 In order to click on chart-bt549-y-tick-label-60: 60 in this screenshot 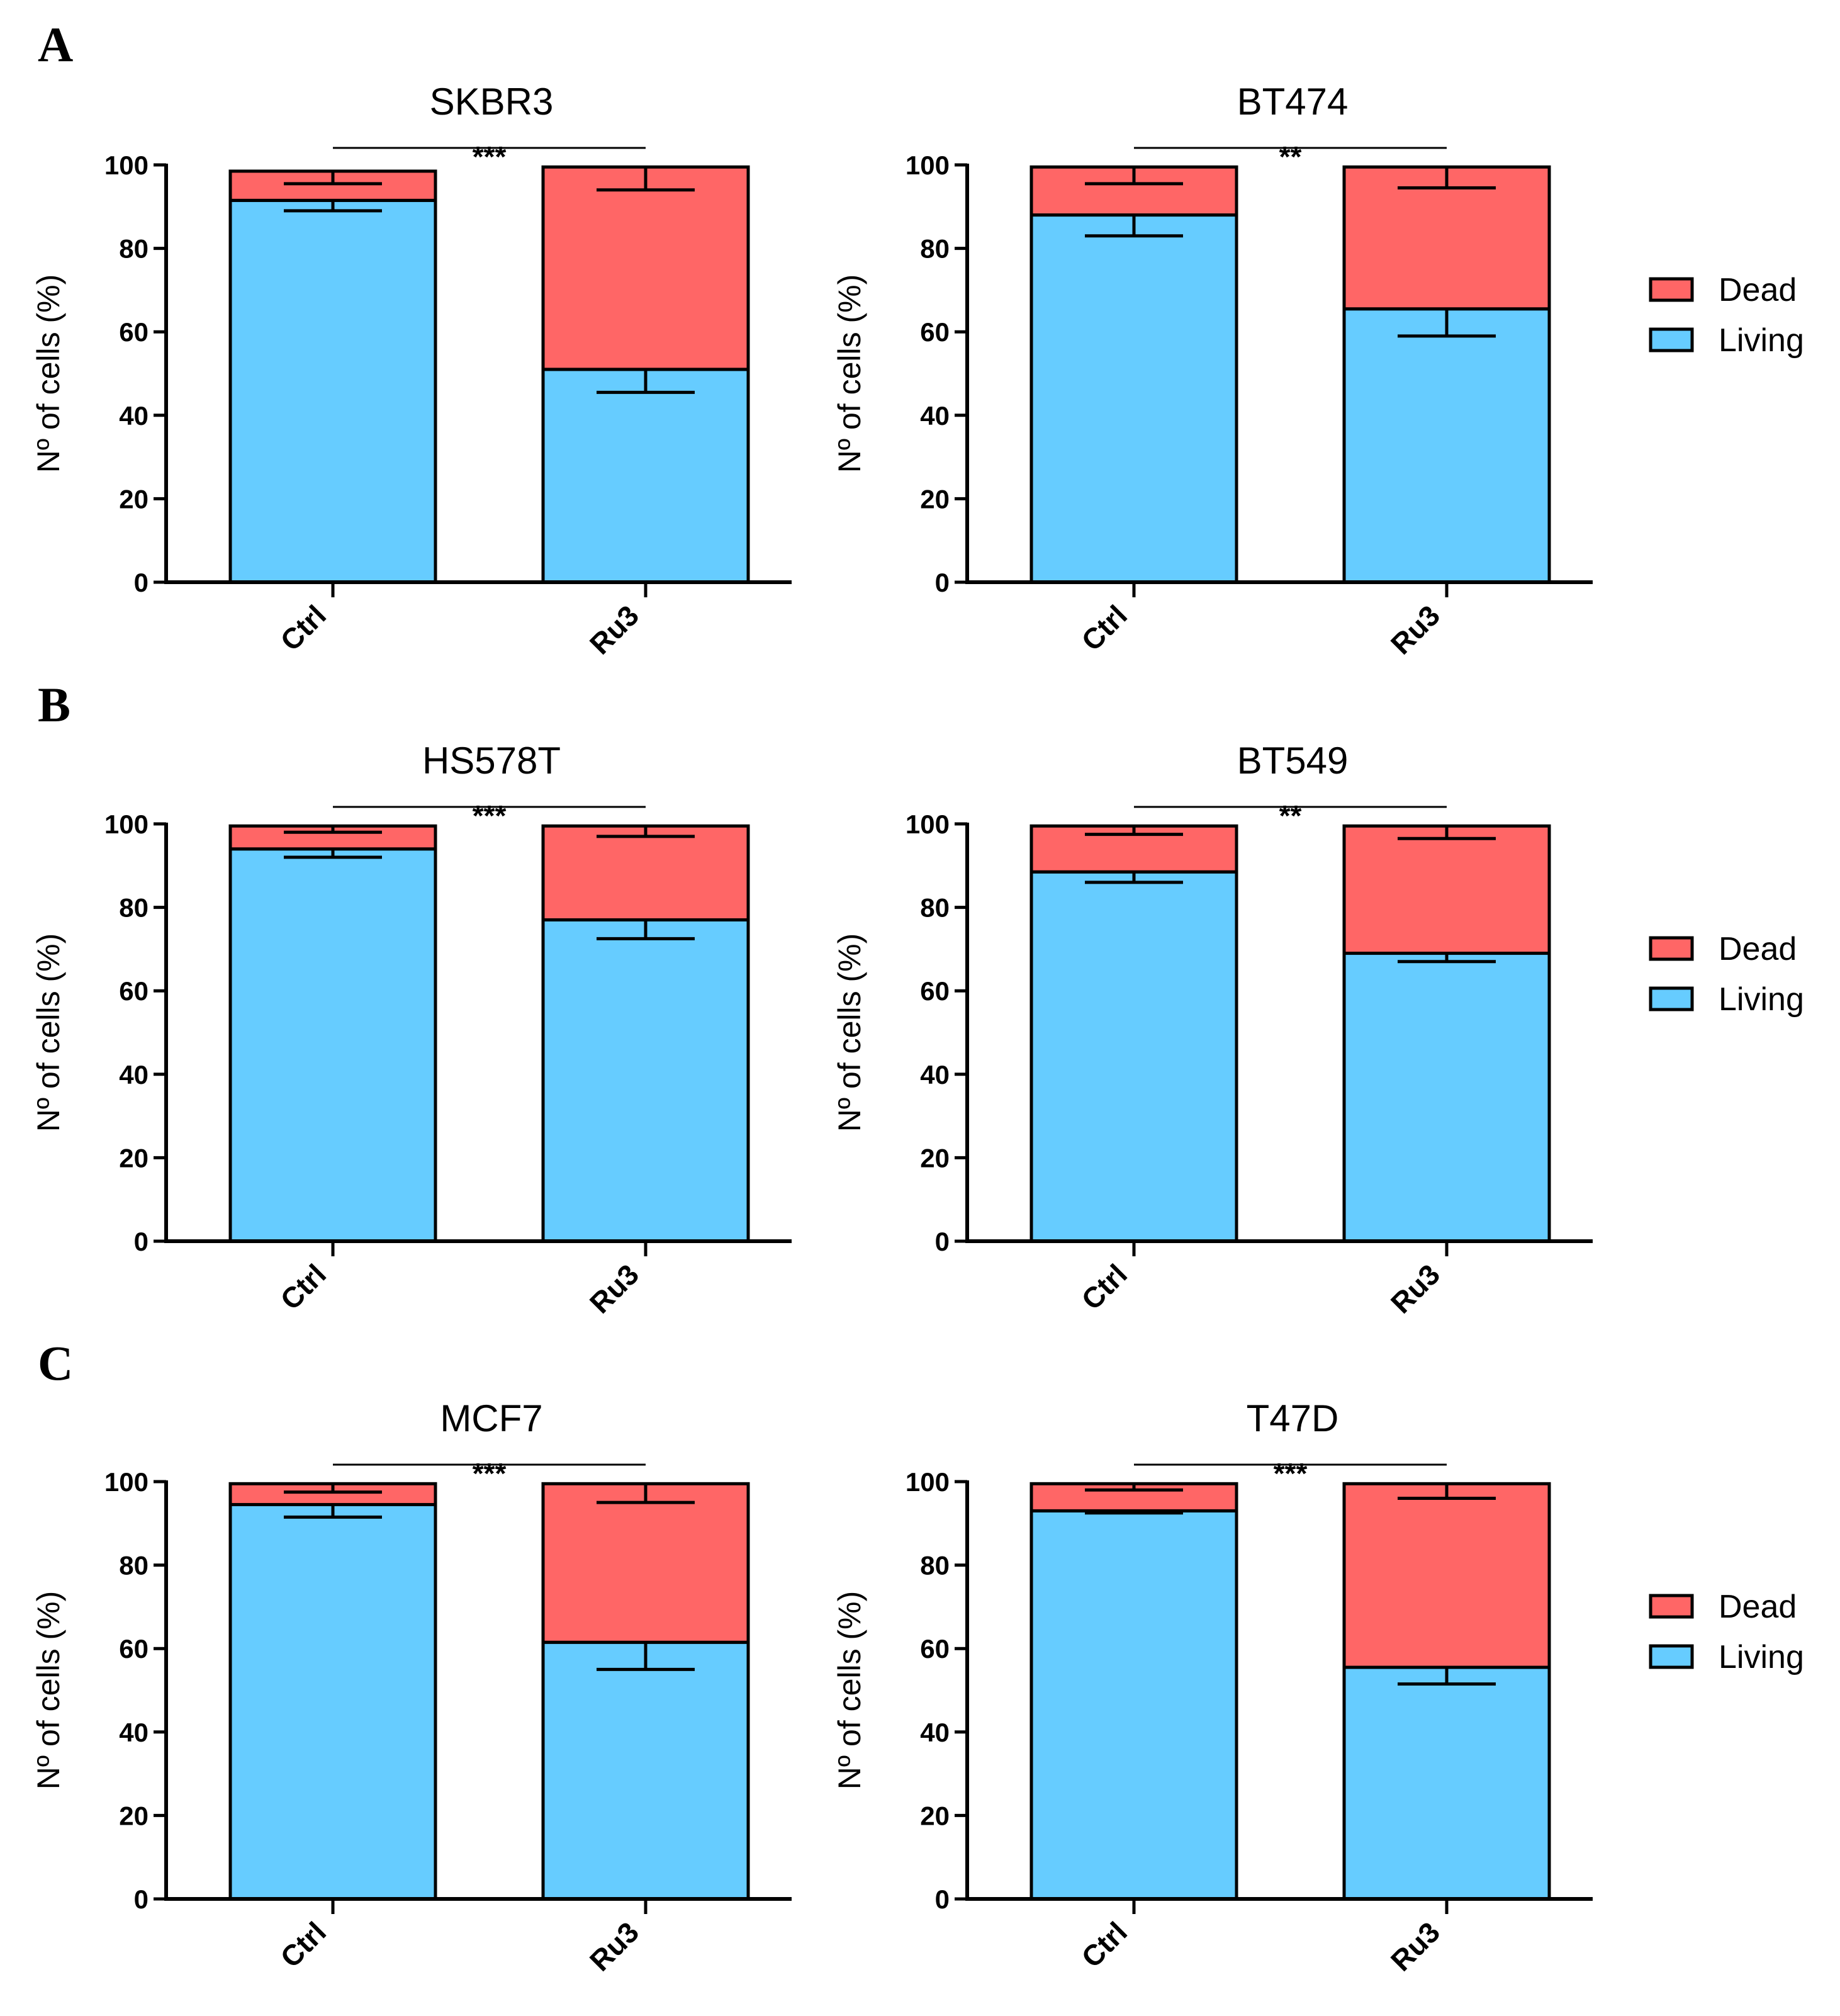, I will do `click(935, 991)`.